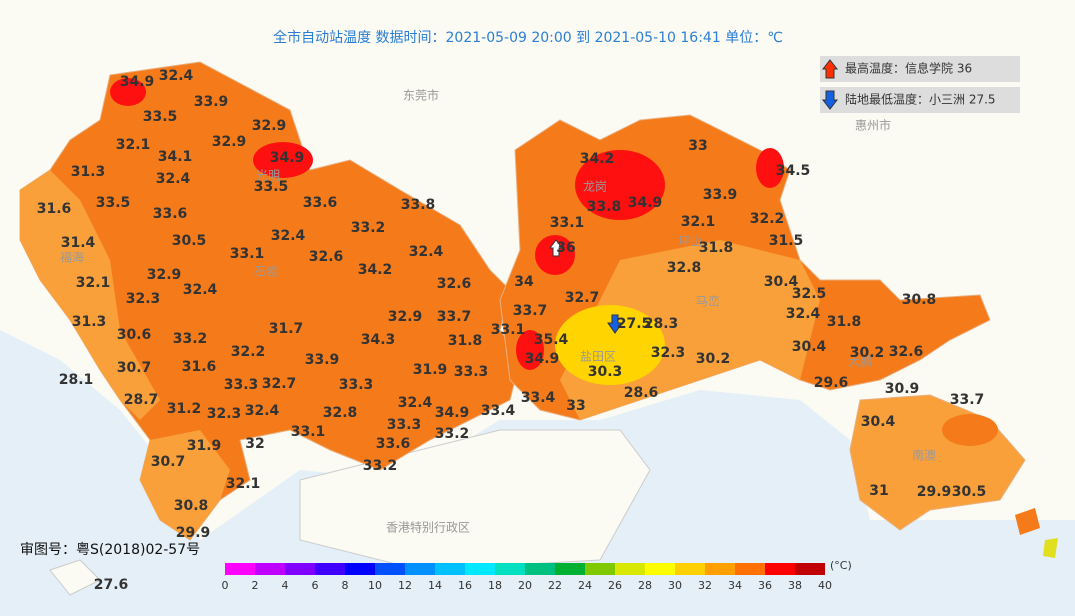 The height and width of the screenshot is (616, 1075). What do you see at coordinates (902, 389) in the screenshot?
I see `station-value: 30.9` at bounding box center [902, 389].